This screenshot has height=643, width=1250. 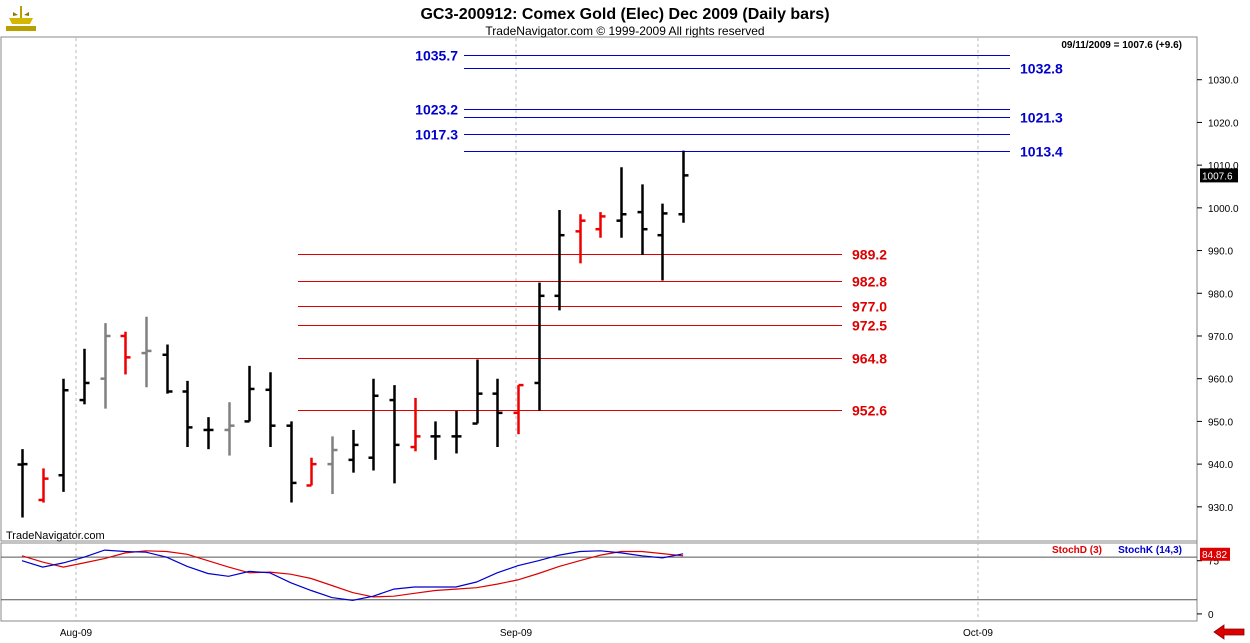 What do you see at coordinates (869, 282) in the screenshot?
I see `support-label: 982.8` at bounding box center [869, 282].